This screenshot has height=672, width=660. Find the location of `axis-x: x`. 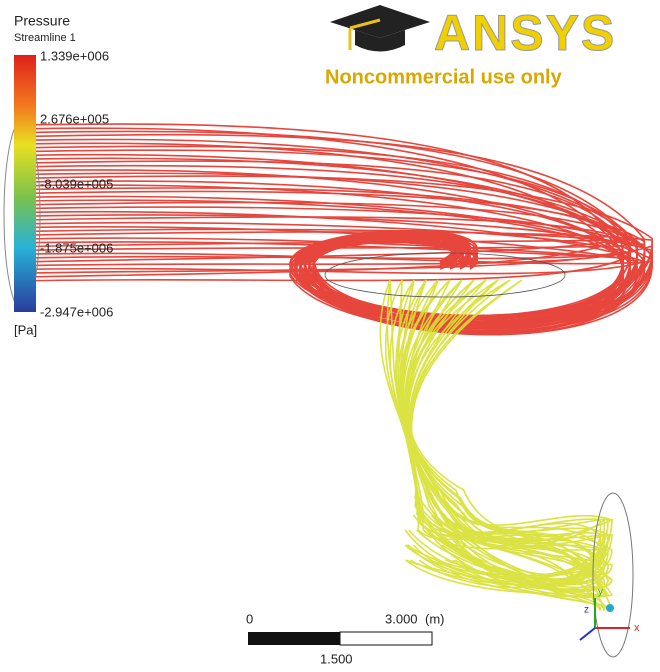

axis-x: x is located at coordinates (637, 628).